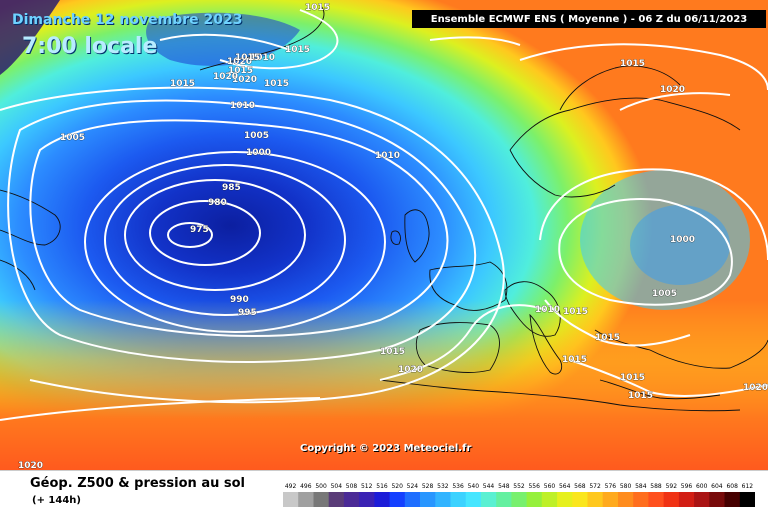  Describe the element at coordinates (56, 500) in the screenshot. I see `map-subtitle: (+ 144h)` at that location.